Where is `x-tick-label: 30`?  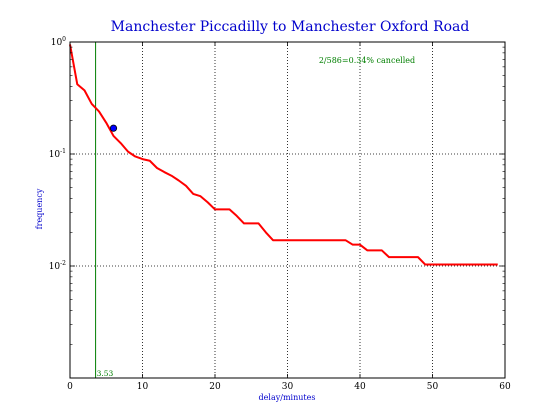
x-tick-label: 30 is located at coordinates (288, 387).